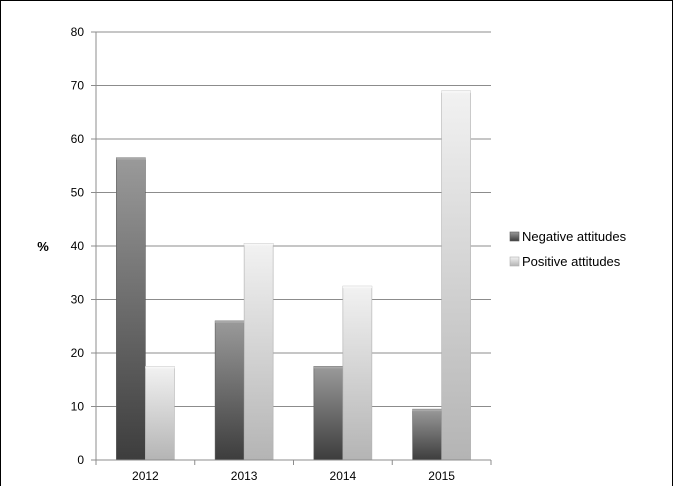 Image resolution: width=673 pixels, height=487 pixels. I want to click on x-tick-label: 2014, so click(343, 476).